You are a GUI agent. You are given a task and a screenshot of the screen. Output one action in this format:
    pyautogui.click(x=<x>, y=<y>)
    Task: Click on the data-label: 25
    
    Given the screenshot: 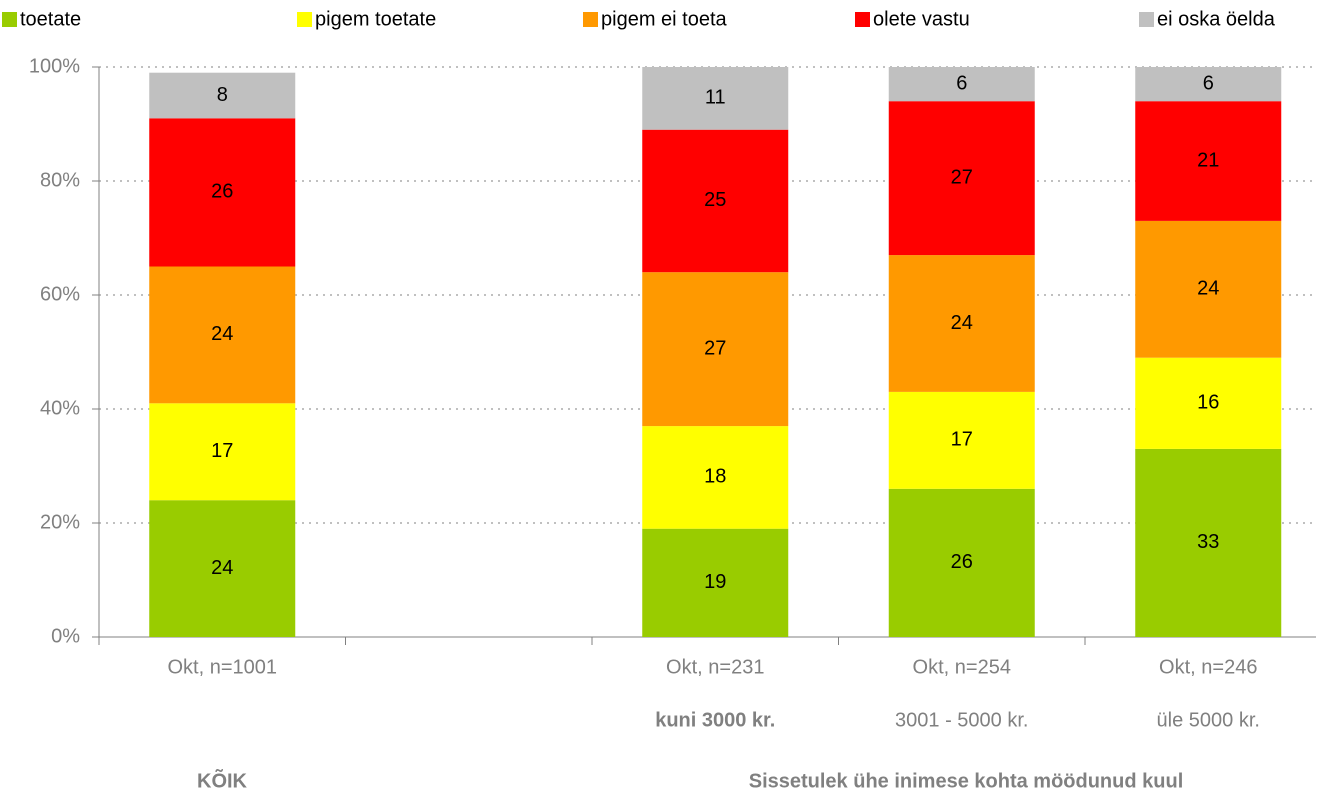 What is the action you would take?
    pyautogui.click(x=715, y=200)
    